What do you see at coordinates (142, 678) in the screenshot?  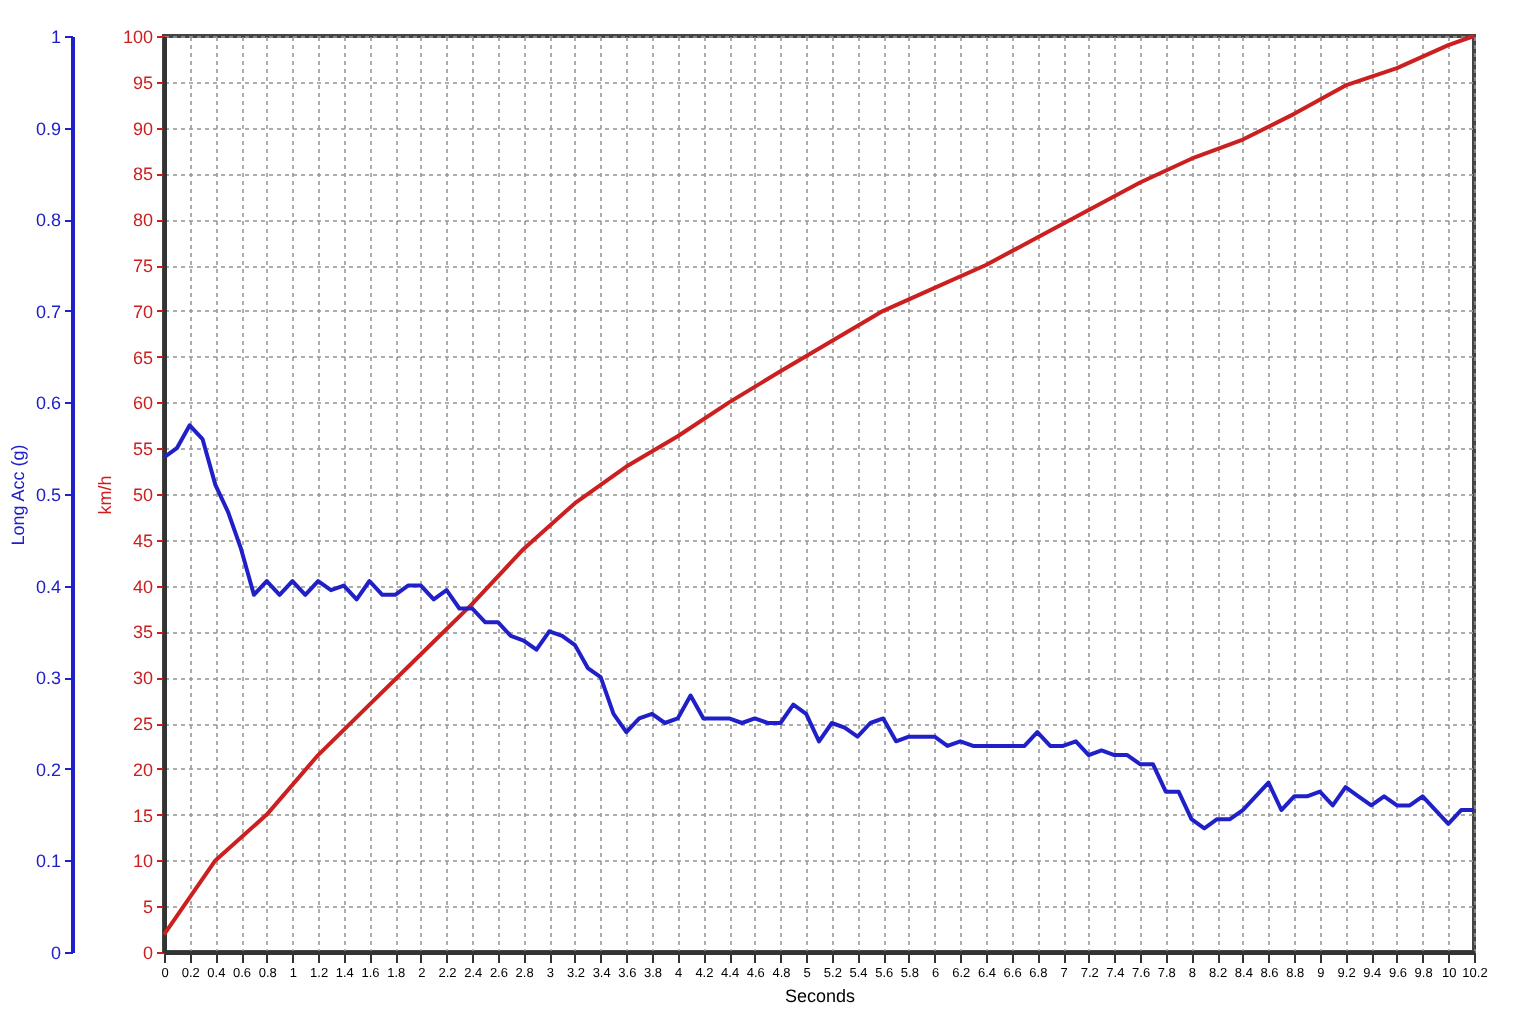 I see `y-tick-label: 30` at bounding box center [142, 678].